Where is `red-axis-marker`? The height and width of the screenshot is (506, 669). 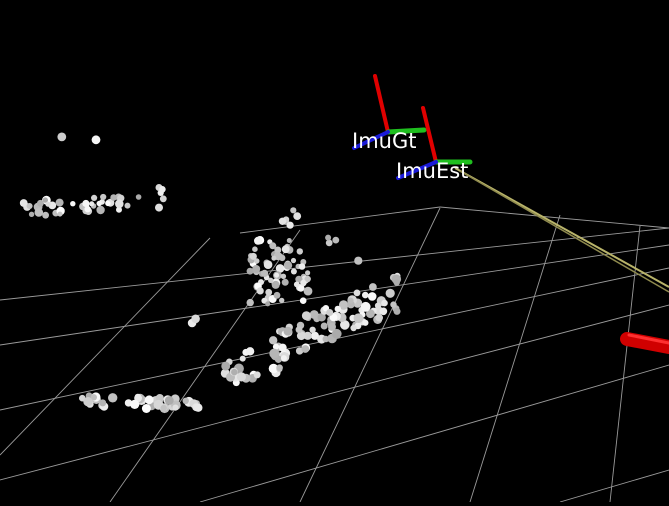 red-axis-marker is located at coordinates (644, 343).